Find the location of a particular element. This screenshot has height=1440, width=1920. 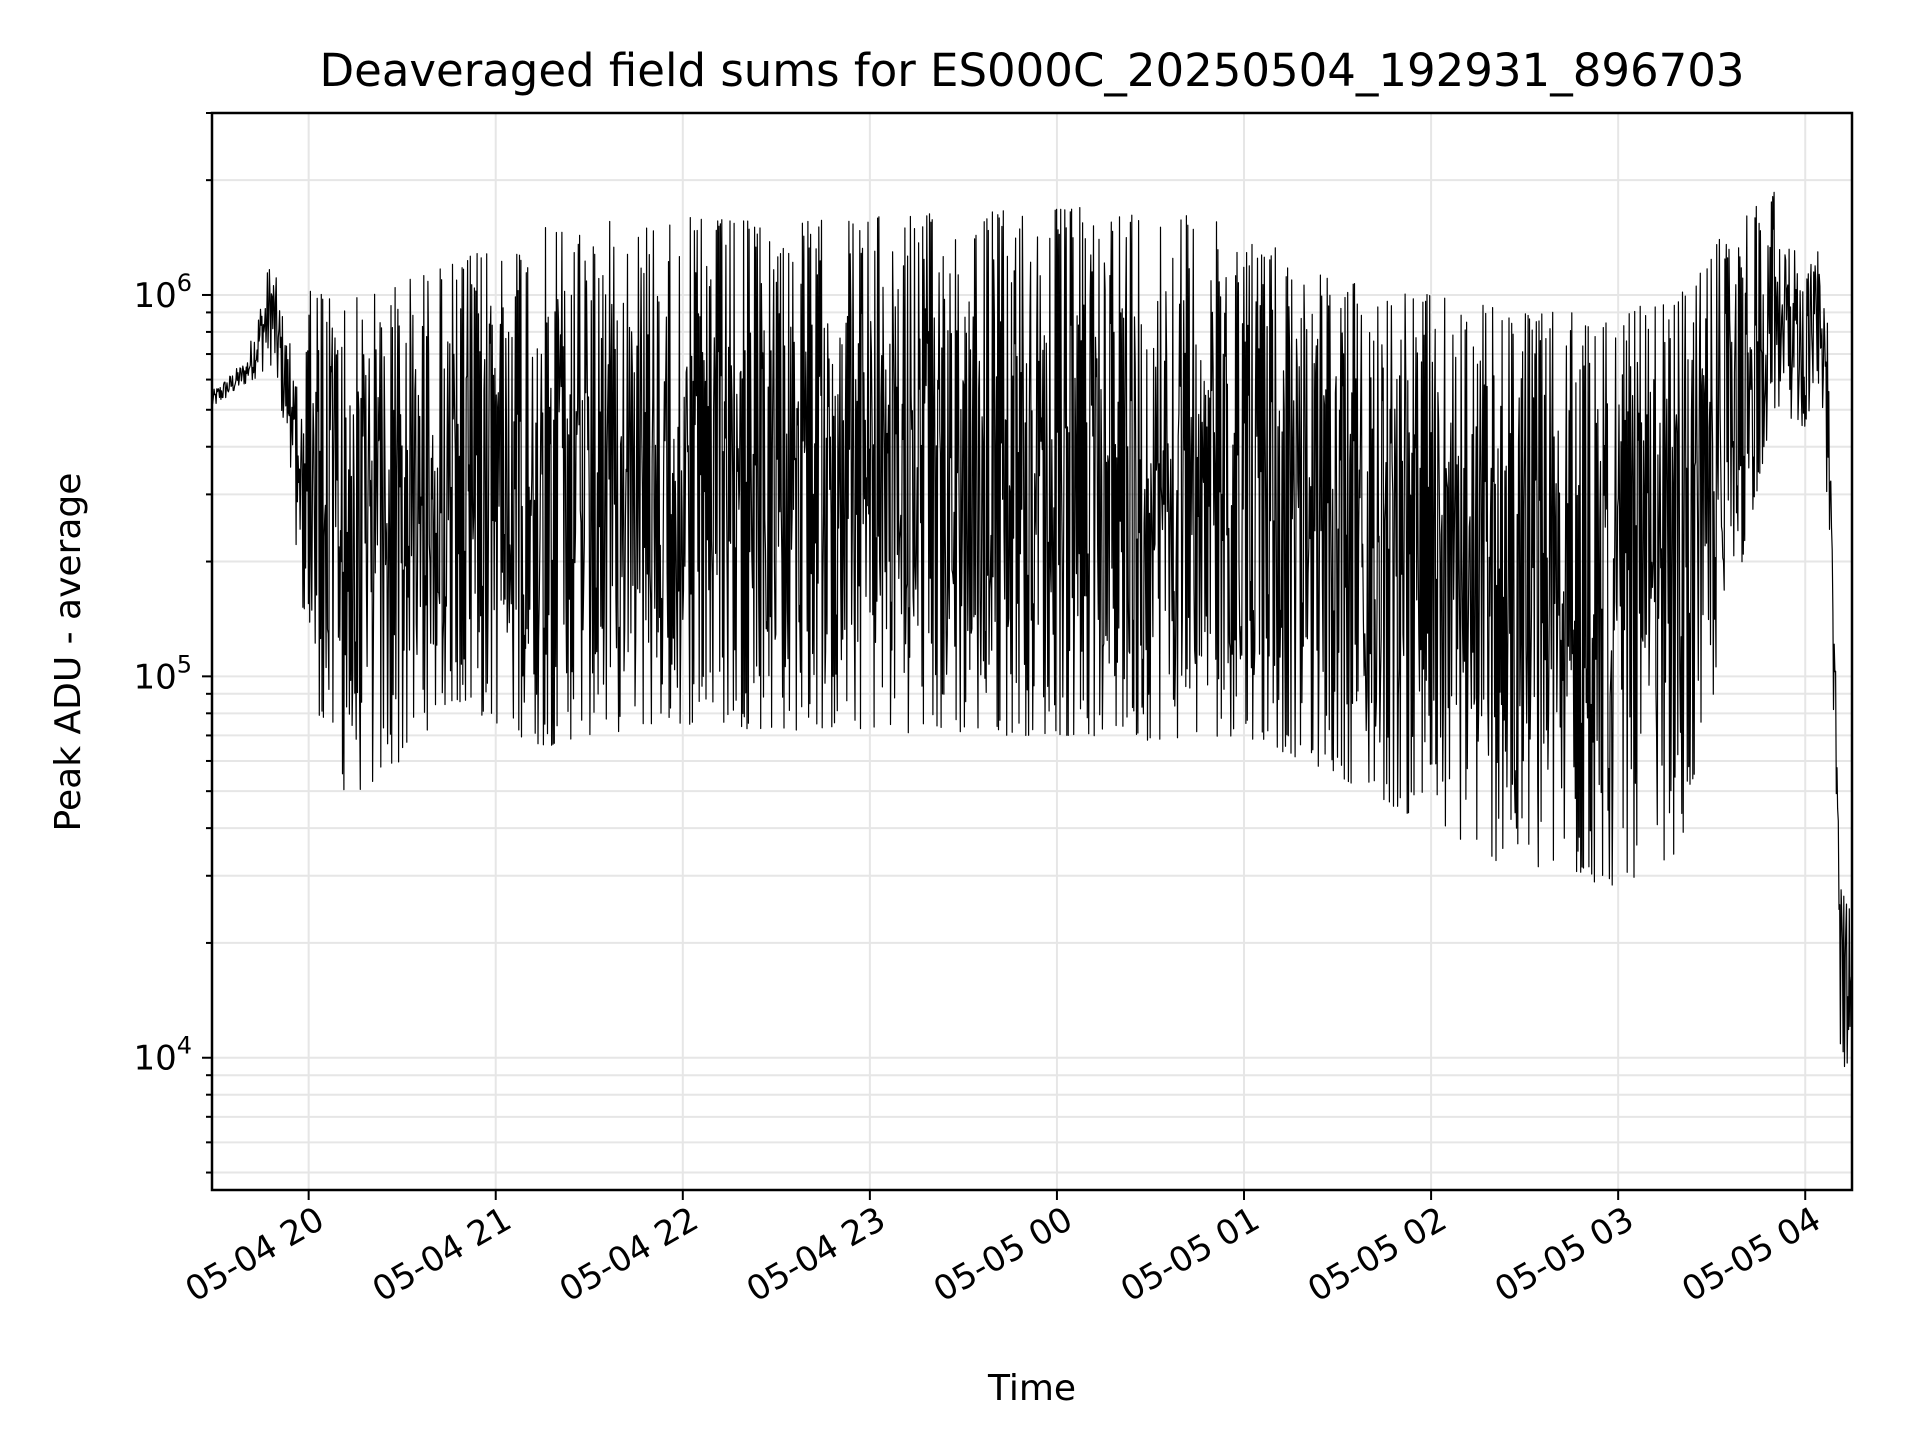

x-tick-label: 05-04 20 is located at coordinates (255, 1254).